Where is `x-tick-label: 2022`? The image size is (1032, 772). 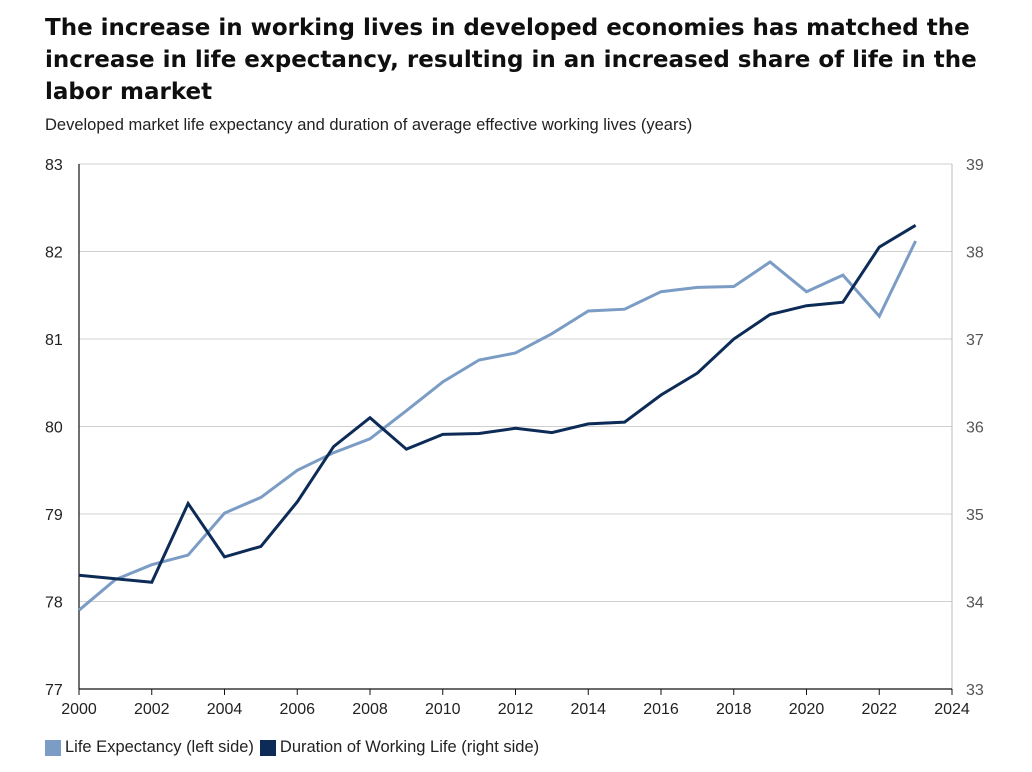 x-tick-label: 2022 is located at coordinates (879, 709).